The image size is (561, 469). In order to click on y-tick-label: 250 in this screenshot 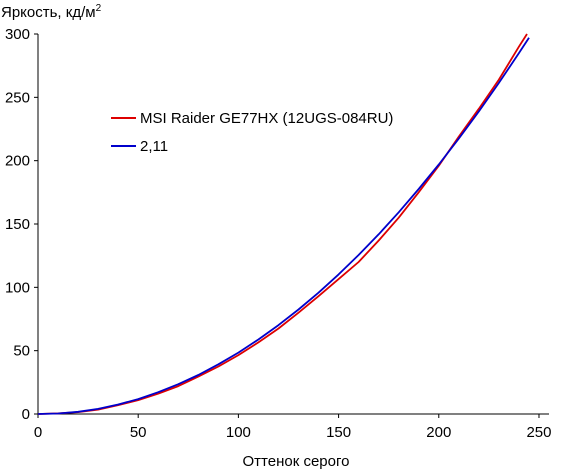, I will do `click(17, 97)`.